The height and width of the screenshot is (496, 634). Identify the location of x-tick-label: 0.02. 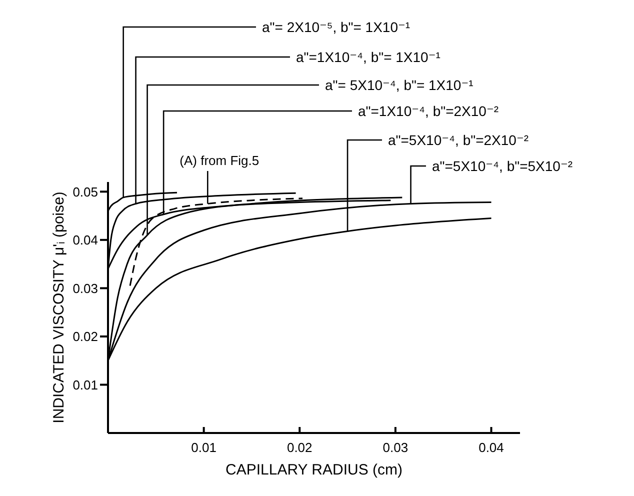
(299, 448).